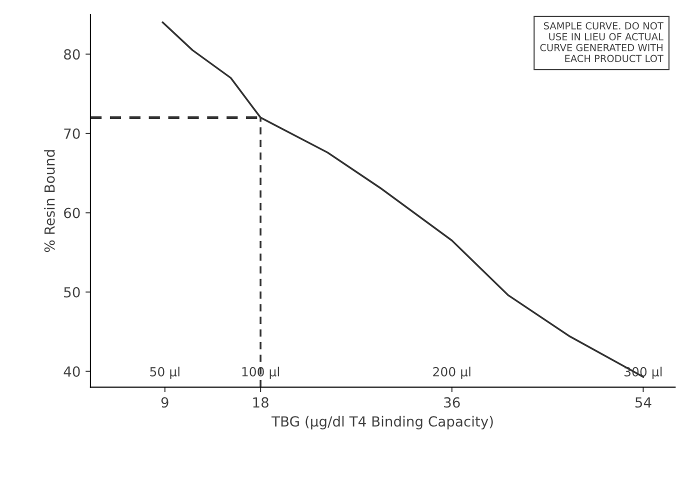  Describe the element at coordinates (451, 372) in the screenshot. I see `x2-tick-label: 200 µl` at that location.